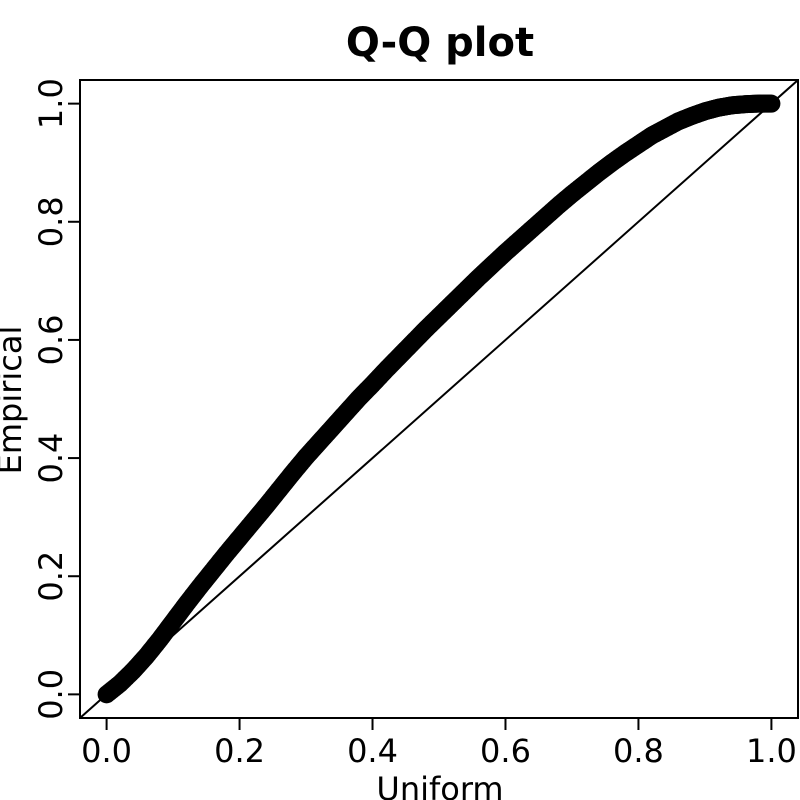 The width and height of the screenshot is (800, 800). I want to click on x-tick-label: 0.2, so click(239, 751).